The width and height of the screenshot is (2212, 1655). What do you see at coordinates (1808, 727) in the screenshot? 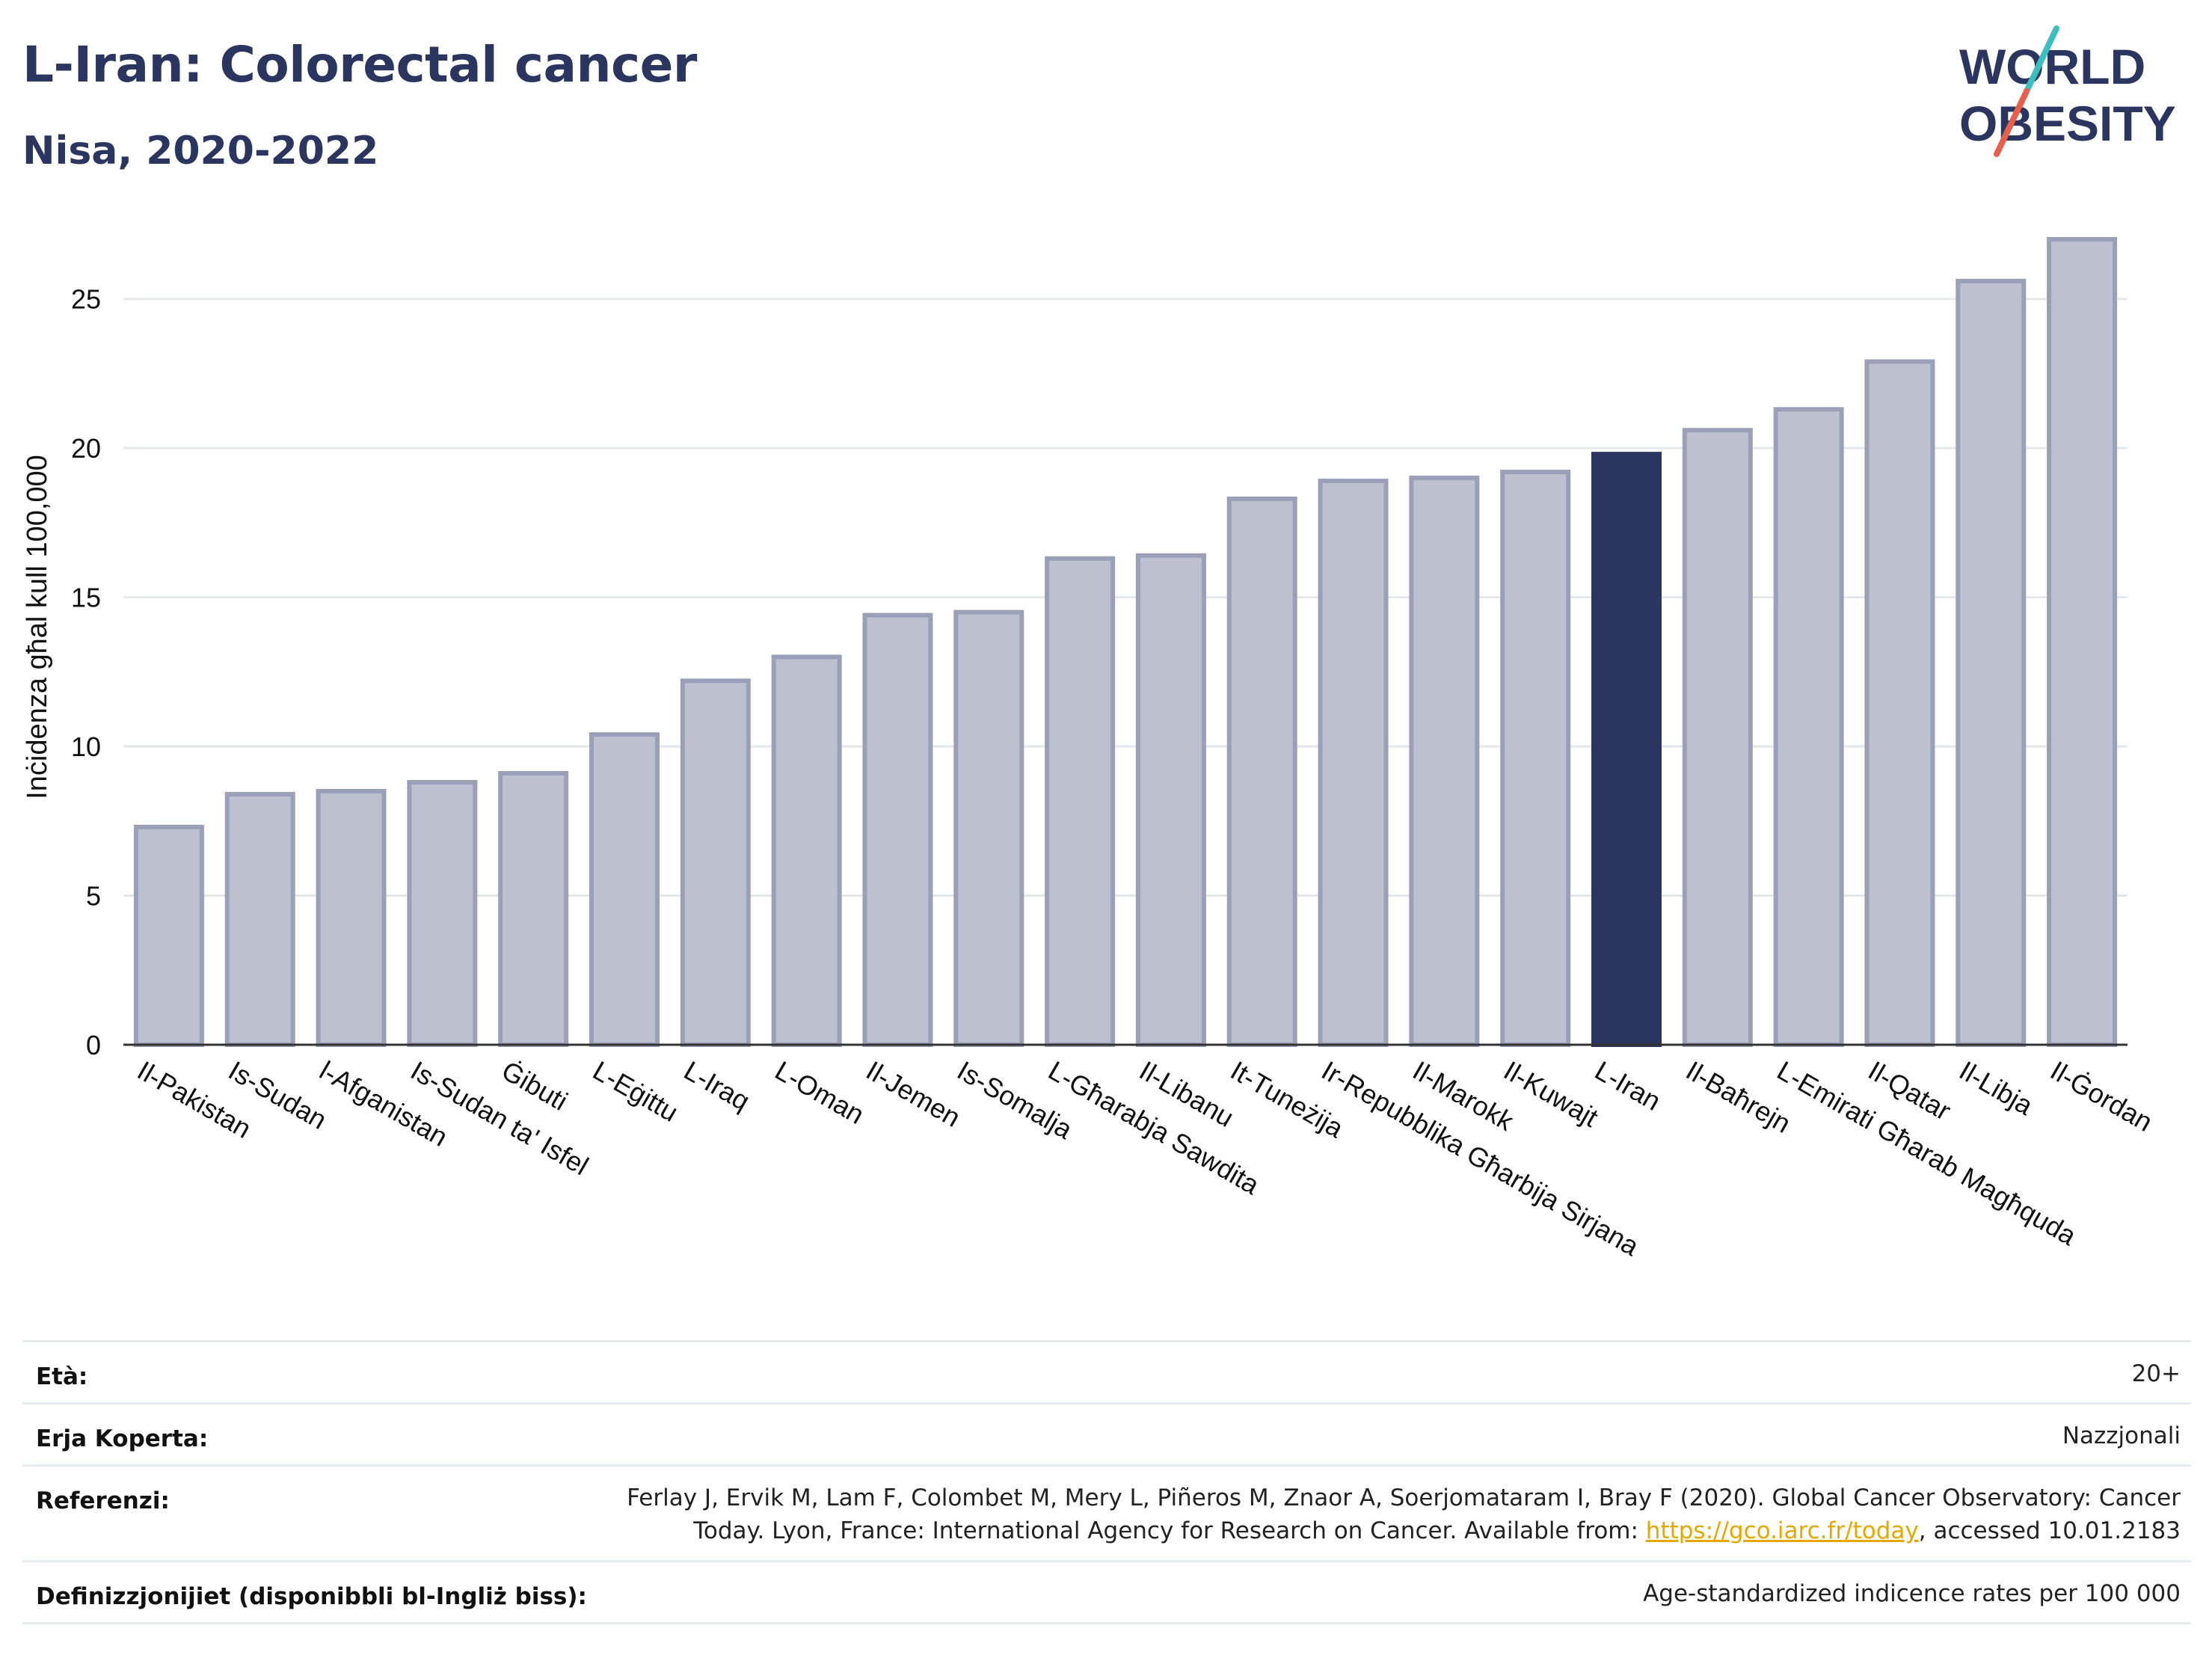
I see `bar-l-emirati-g-arab-mag-quda` at bounding box center [1808, 727].